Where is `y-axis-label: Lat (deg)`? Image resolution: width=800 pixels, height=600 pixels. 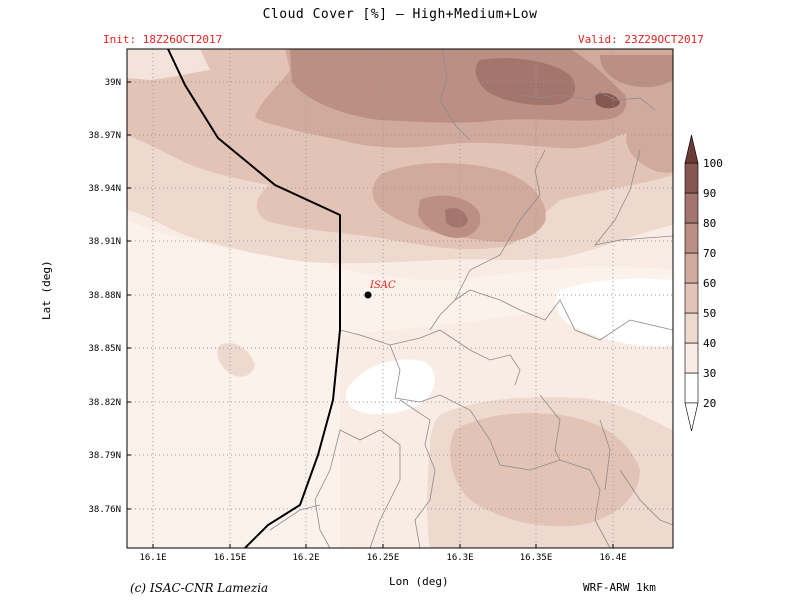
y-axis-label: Lat (deg) is located at coordinates (46, 290).